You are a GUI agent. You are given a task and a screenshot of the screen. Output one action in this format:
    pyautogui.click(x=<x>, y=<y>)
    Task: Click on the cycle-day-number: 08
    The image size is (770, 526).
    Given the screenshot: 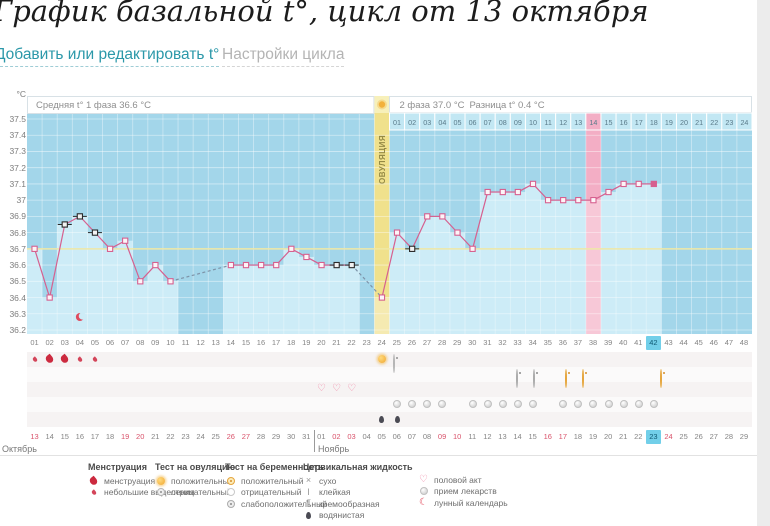 What is the action you would take?
    pyautogui.click(x=140, y=342)
    